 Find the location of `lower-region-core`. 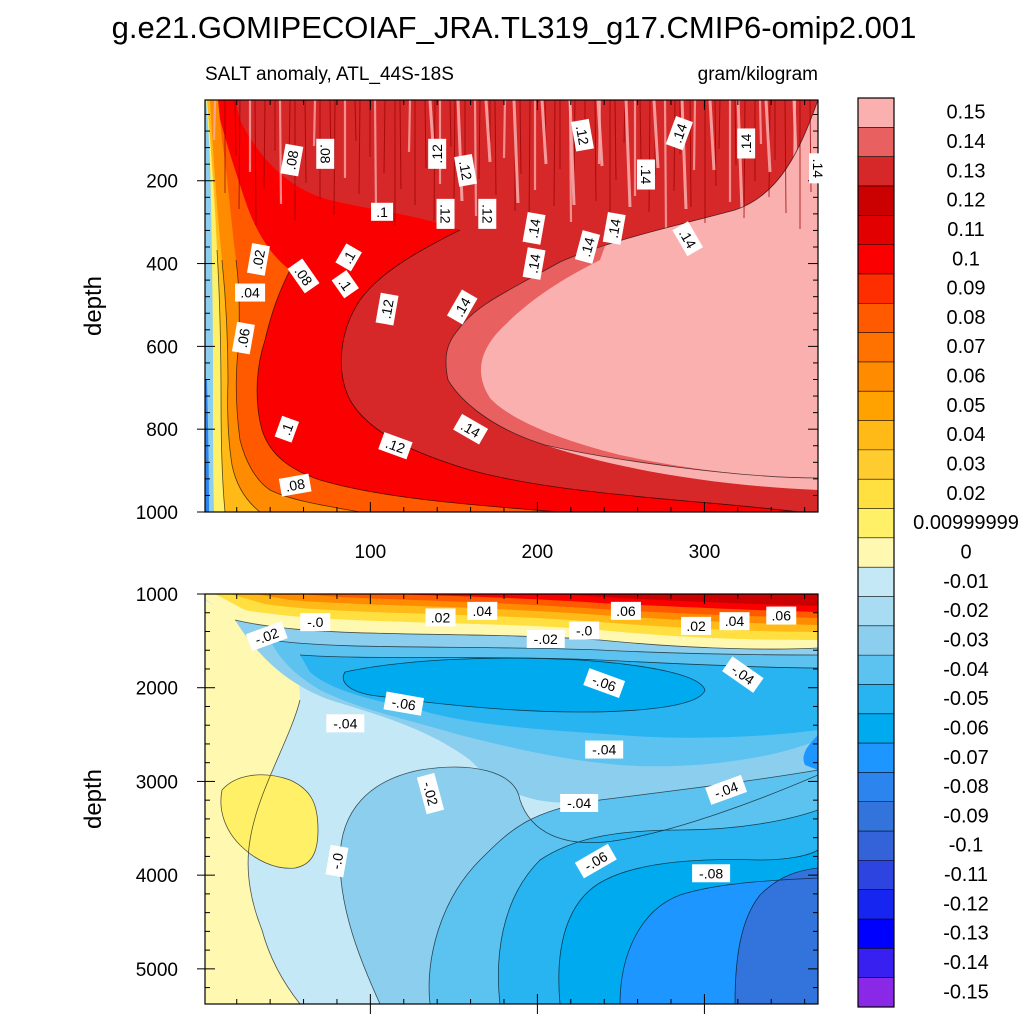

lower-region-core is located at coordinates (524, 685).